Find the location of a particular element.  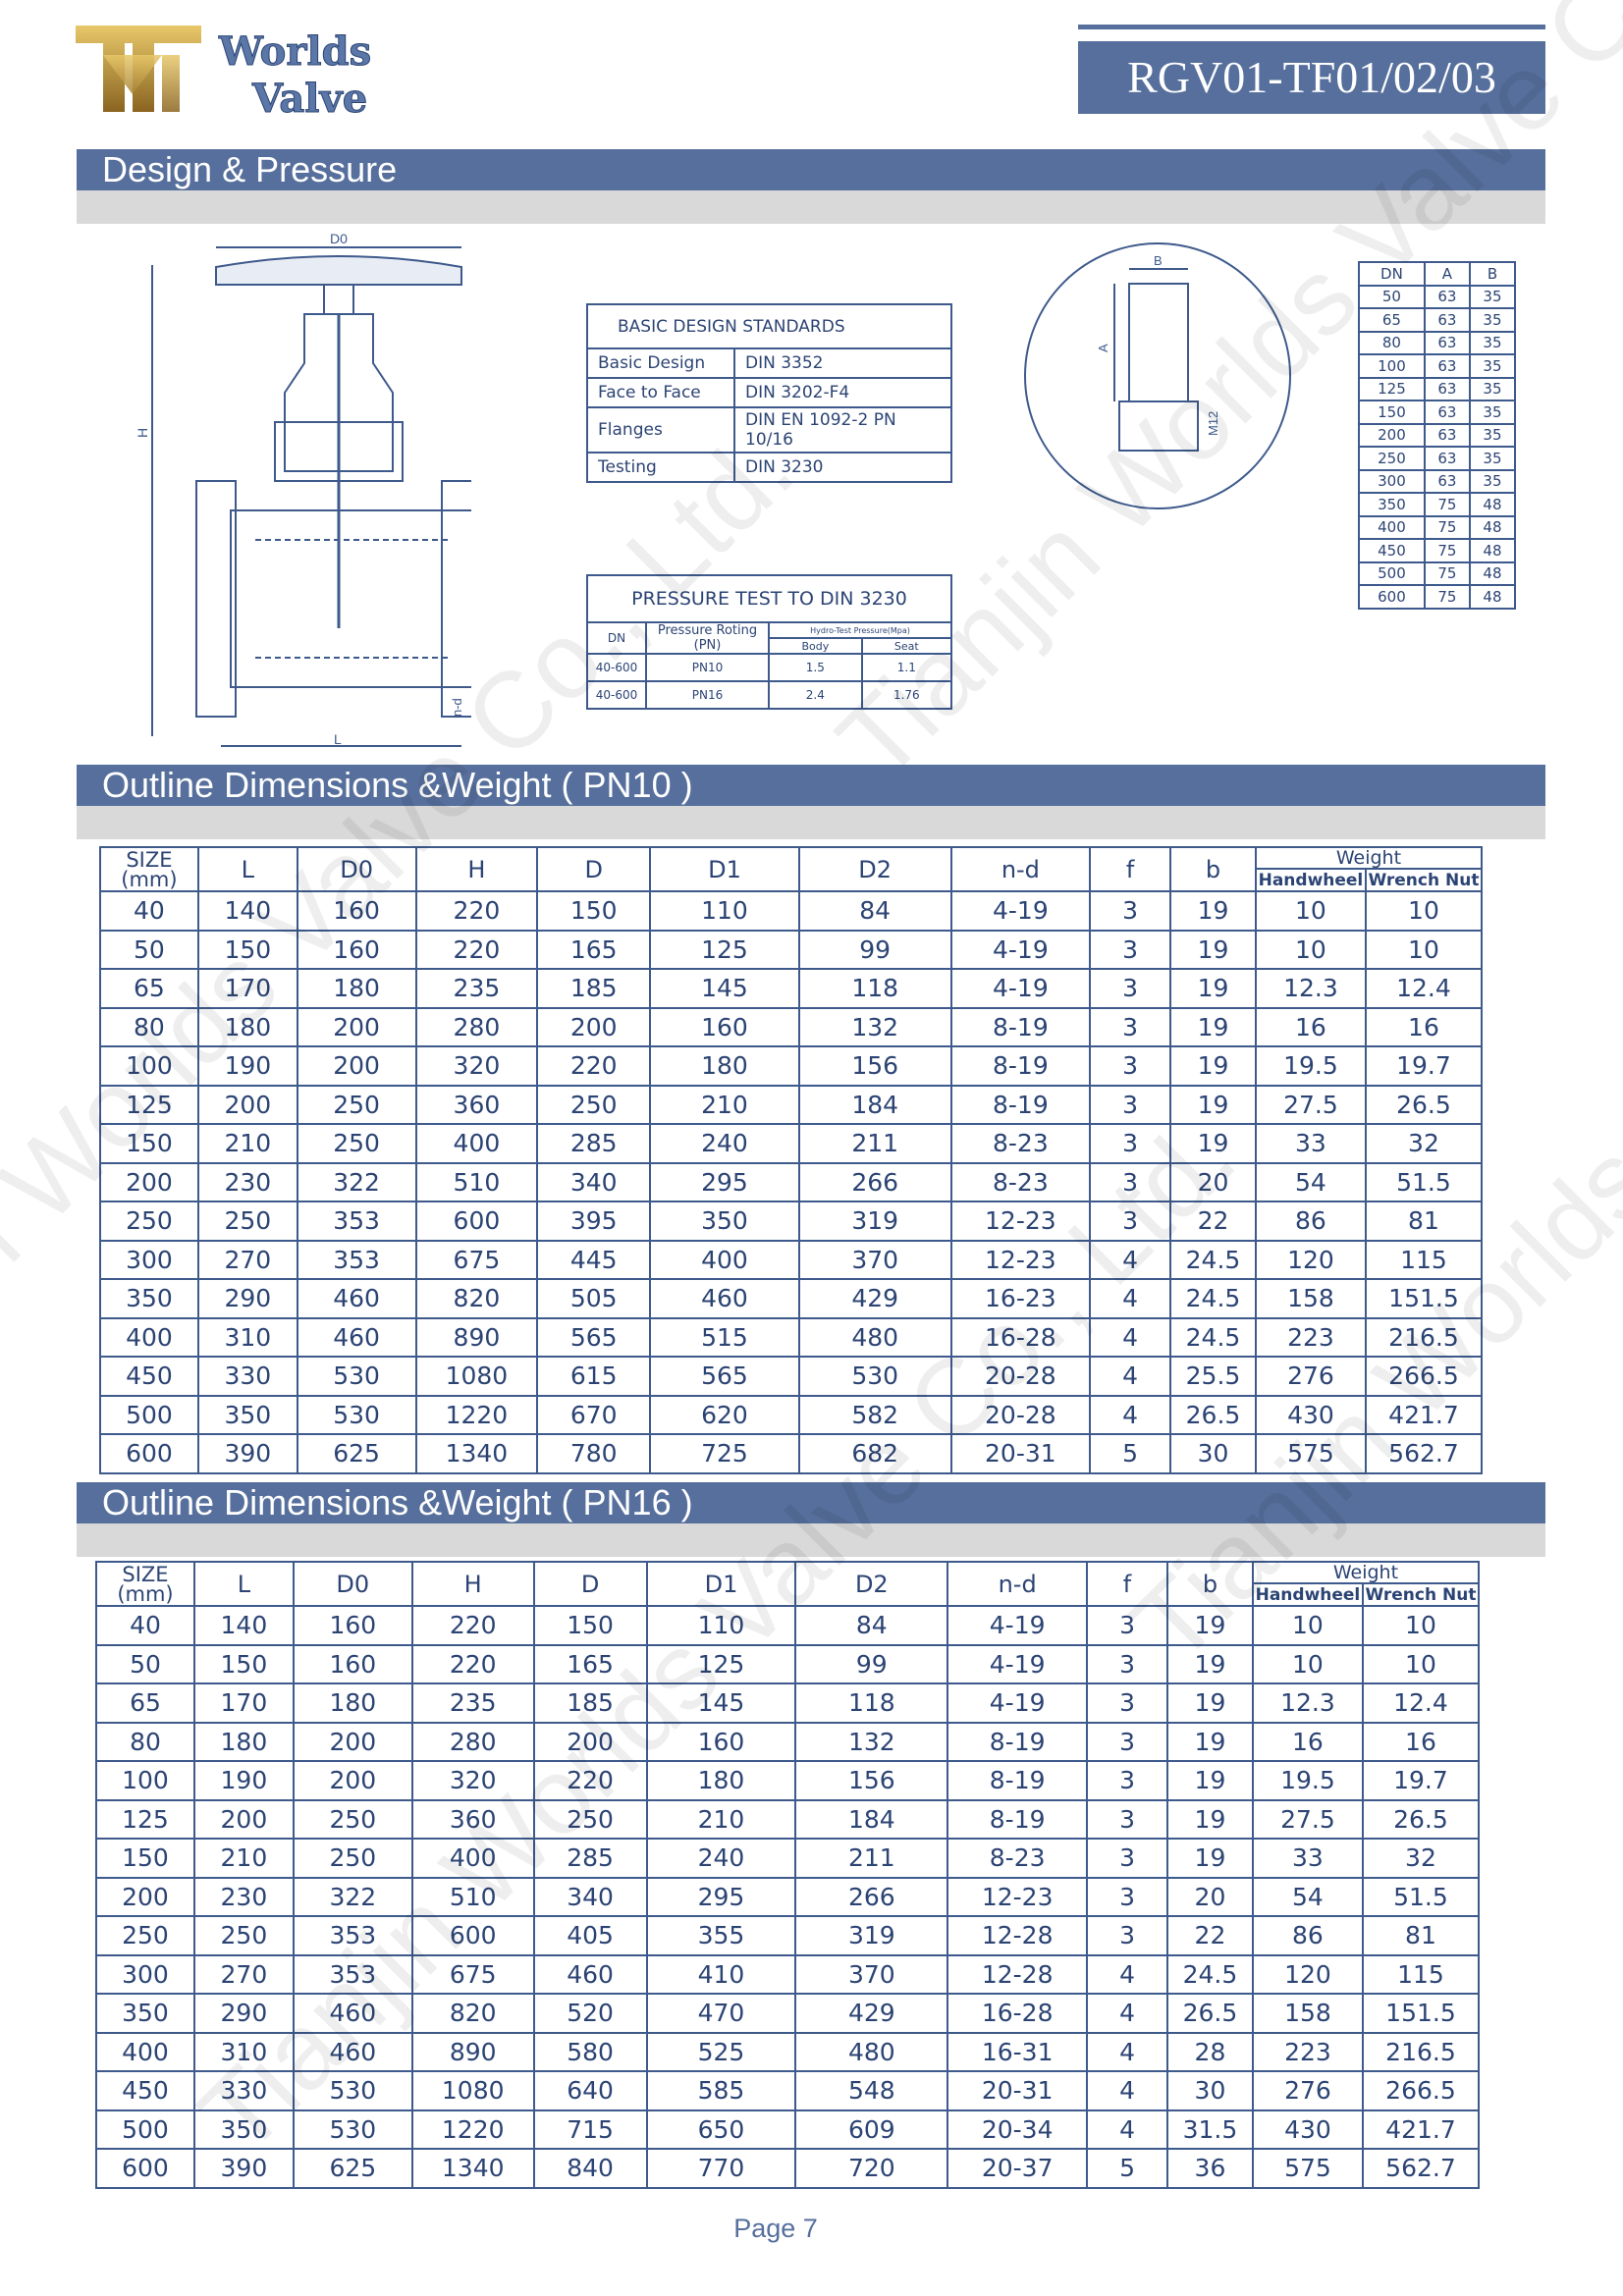

table-cell: 565 is located at coordinates (724, 1376).